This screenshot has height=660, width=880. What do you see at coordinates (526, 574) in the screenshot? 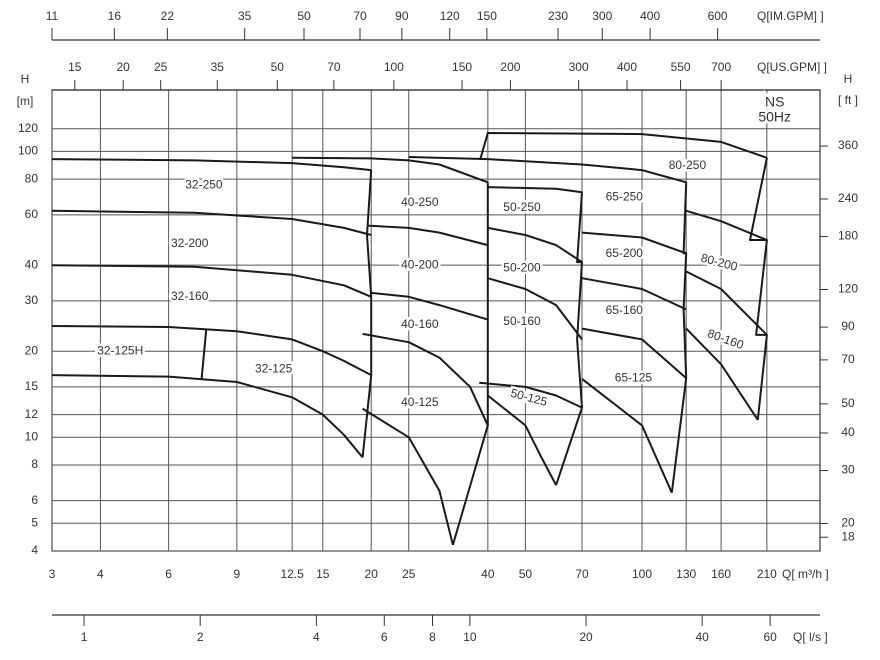
I see `x-tick-label: 50` at bounding box center [526, 574].